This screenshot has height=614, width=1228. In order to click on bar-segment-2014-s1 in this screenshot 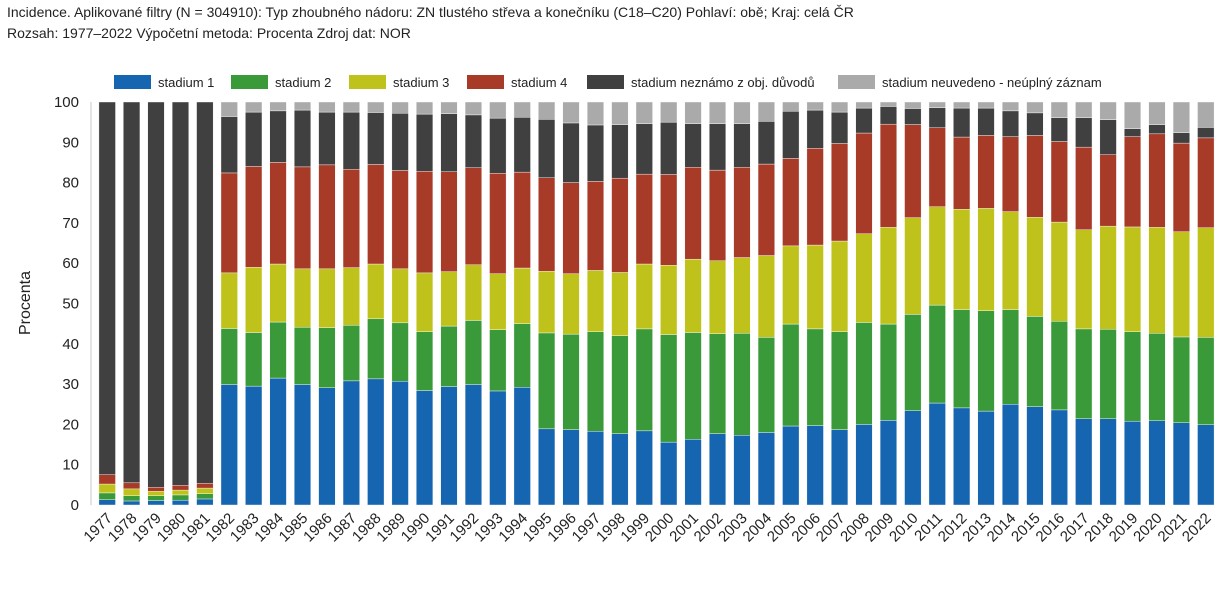, I will do `click(1010, 455)`.